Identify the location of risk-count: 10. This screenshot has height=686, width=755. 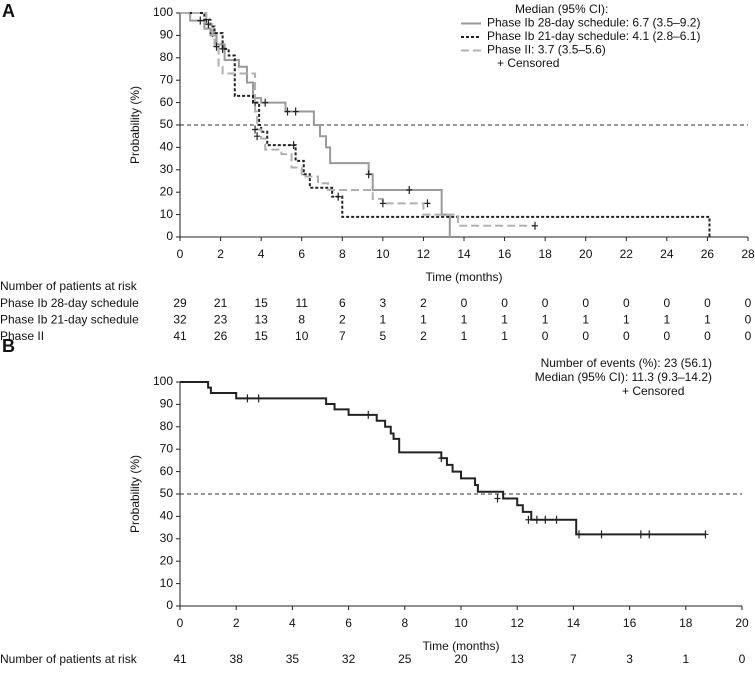
(302, 336).